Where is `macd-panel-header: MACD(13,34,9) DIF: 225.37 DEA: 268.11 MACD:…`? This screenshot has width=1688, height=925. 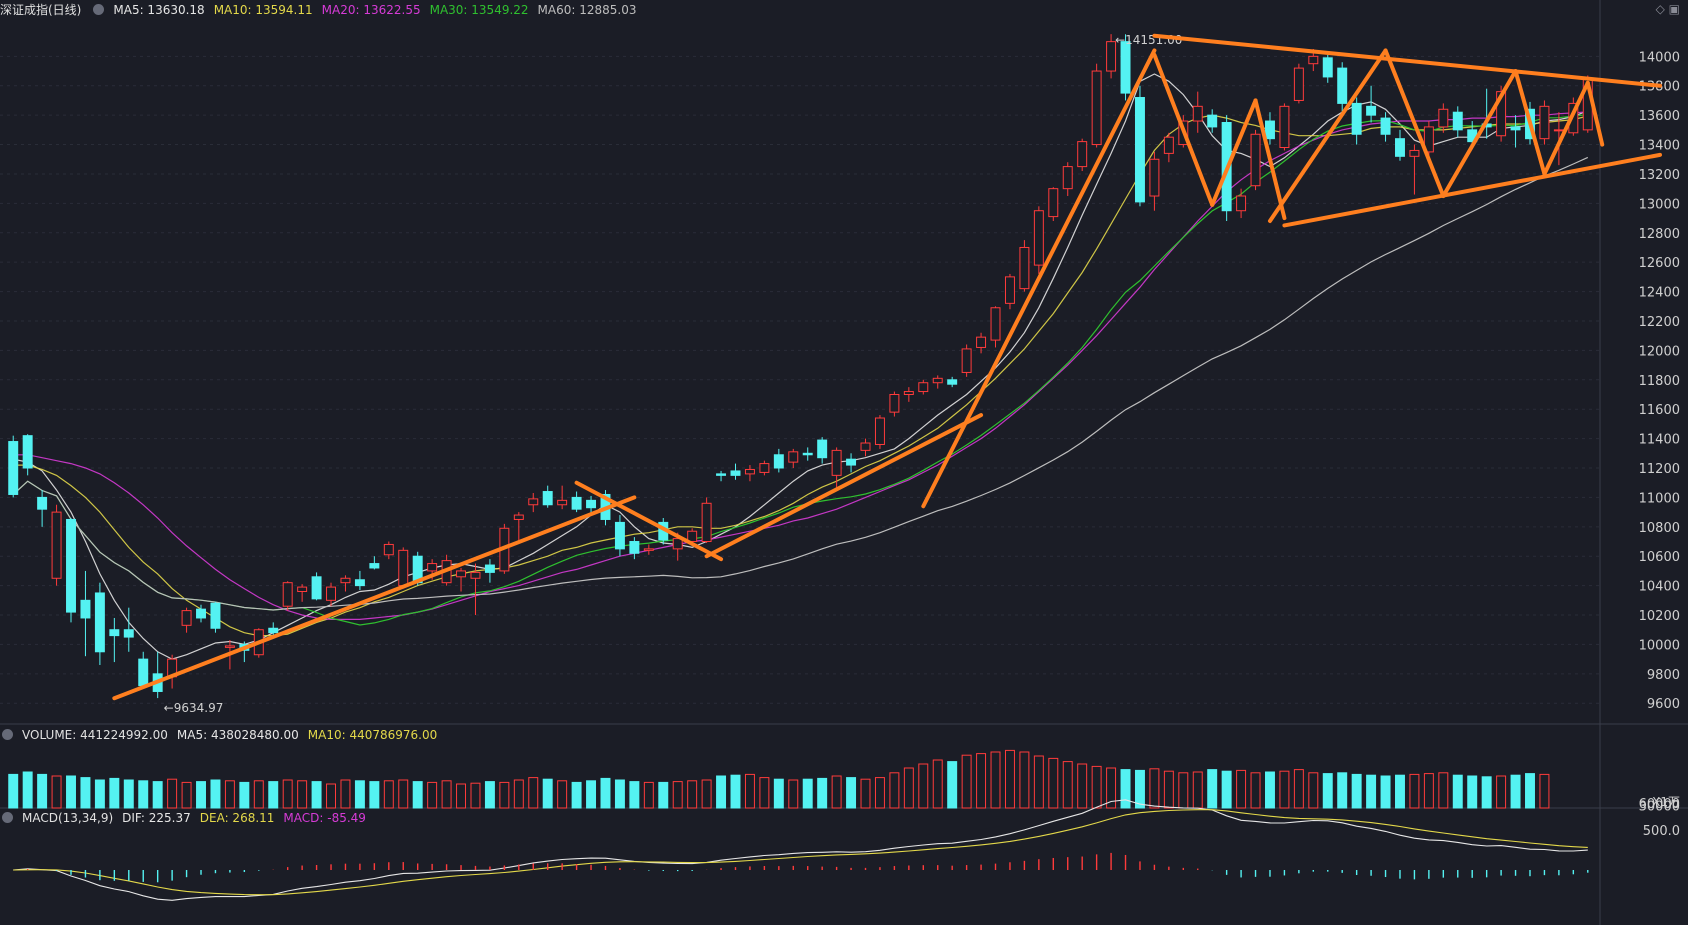 macd-panel-header: MACD(13,34,9) DIF: 225.37 DEA: 268.11 MACD:… is located at coordinates (187, 818).